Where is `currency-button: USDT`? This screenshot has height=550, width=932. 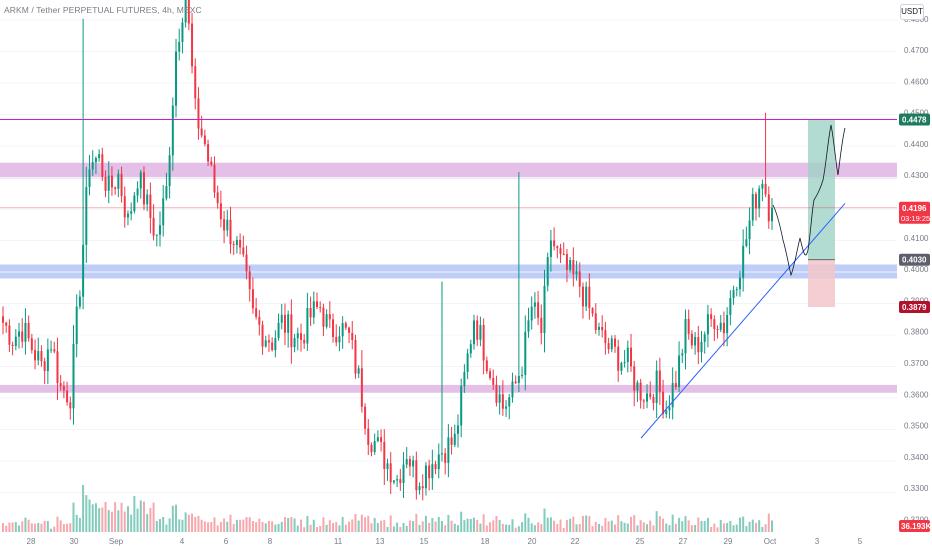 currency-button: USDT is located at coordinates (912, 12).